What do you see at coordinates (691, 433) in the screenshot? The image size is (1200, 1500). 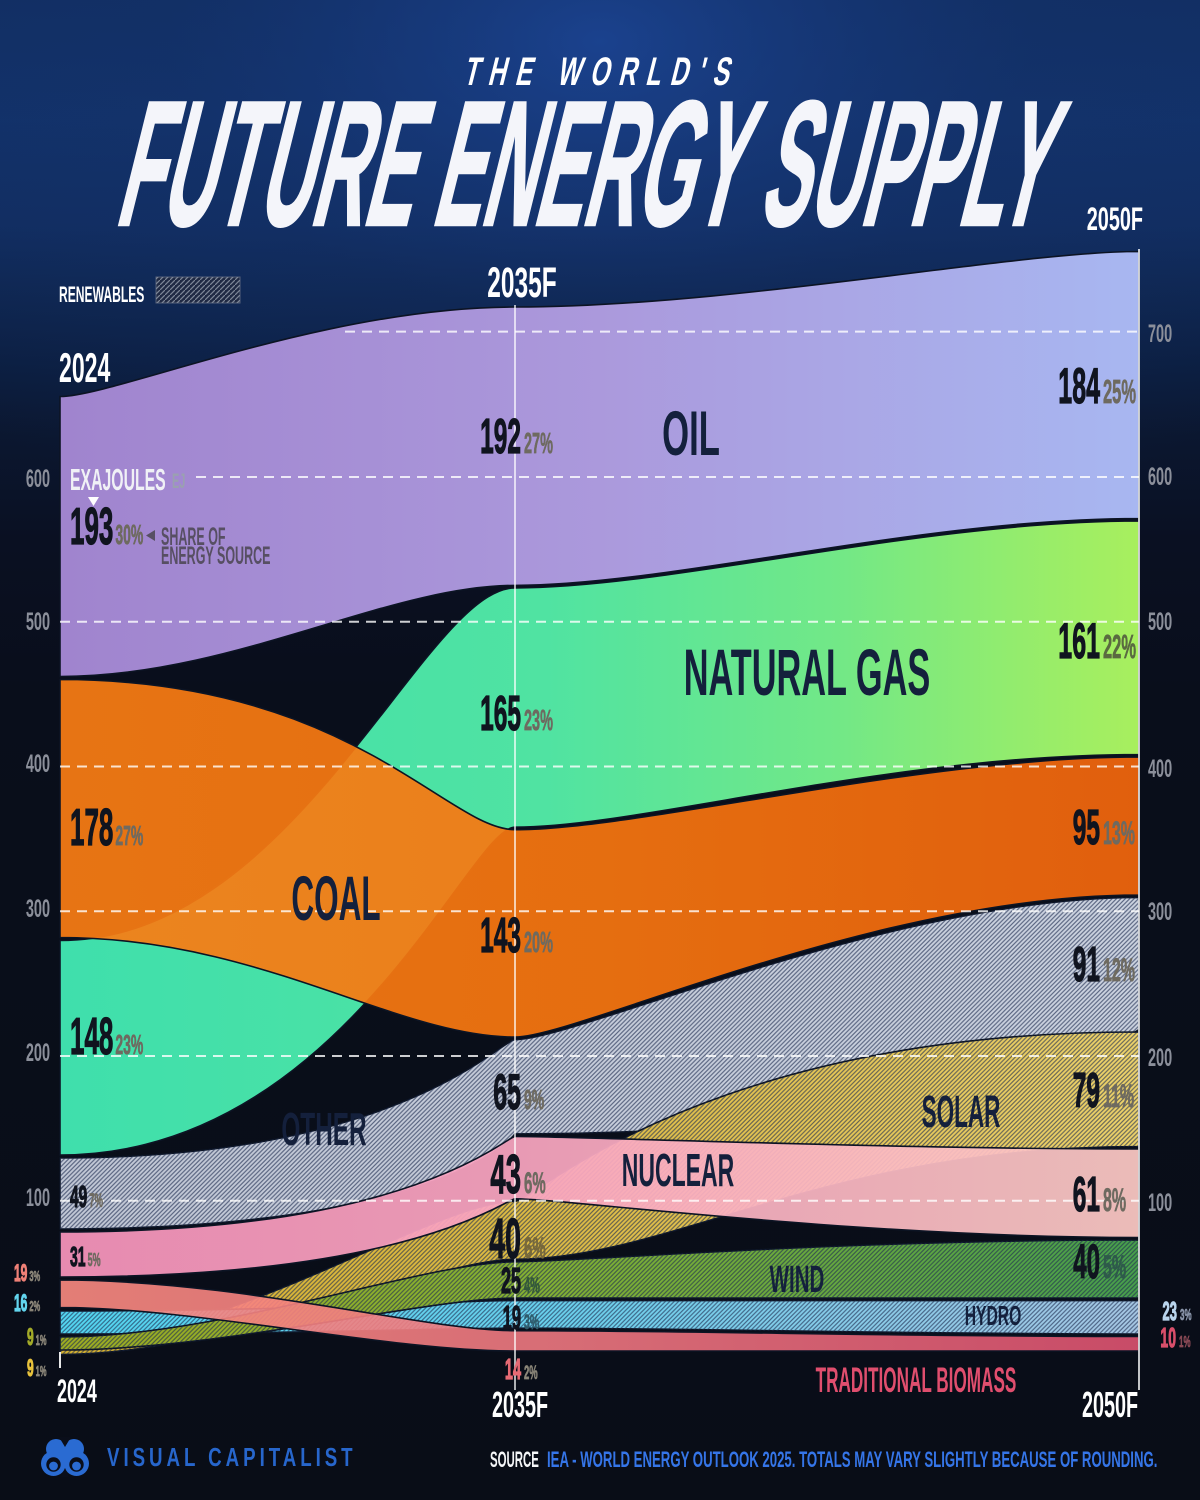 I see `svg-text: OIL` at bounding box center [691, 433].